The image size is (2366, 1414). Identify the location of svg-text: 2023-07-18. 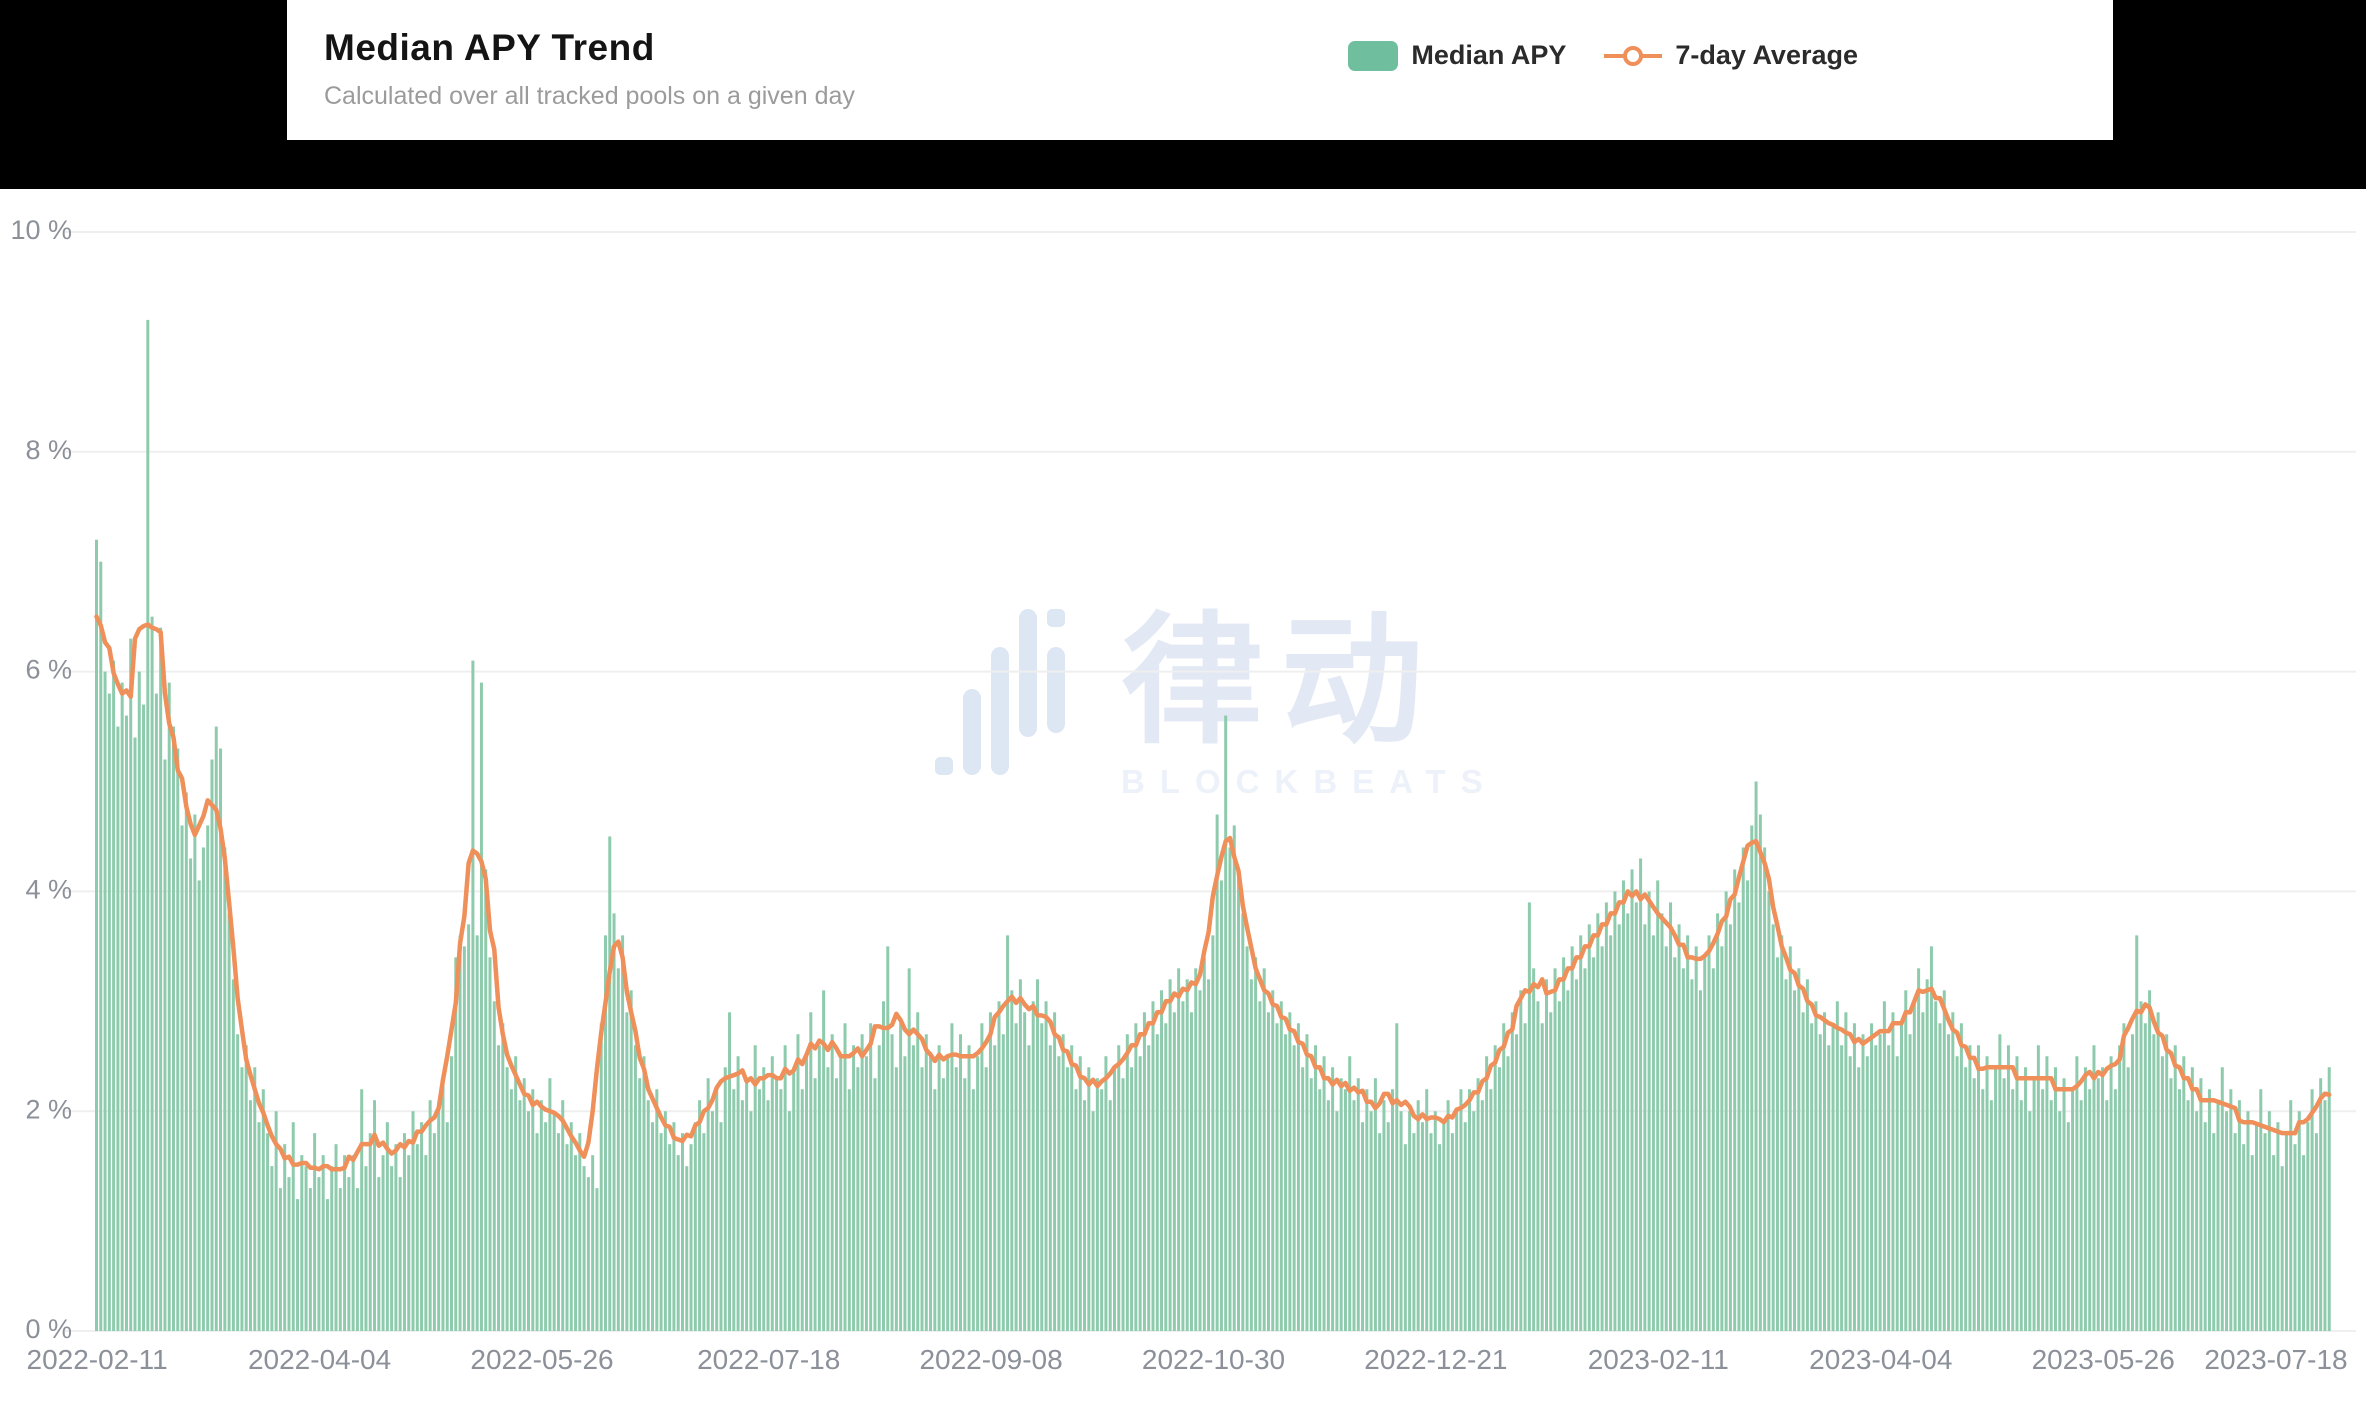
(2275, 1359).